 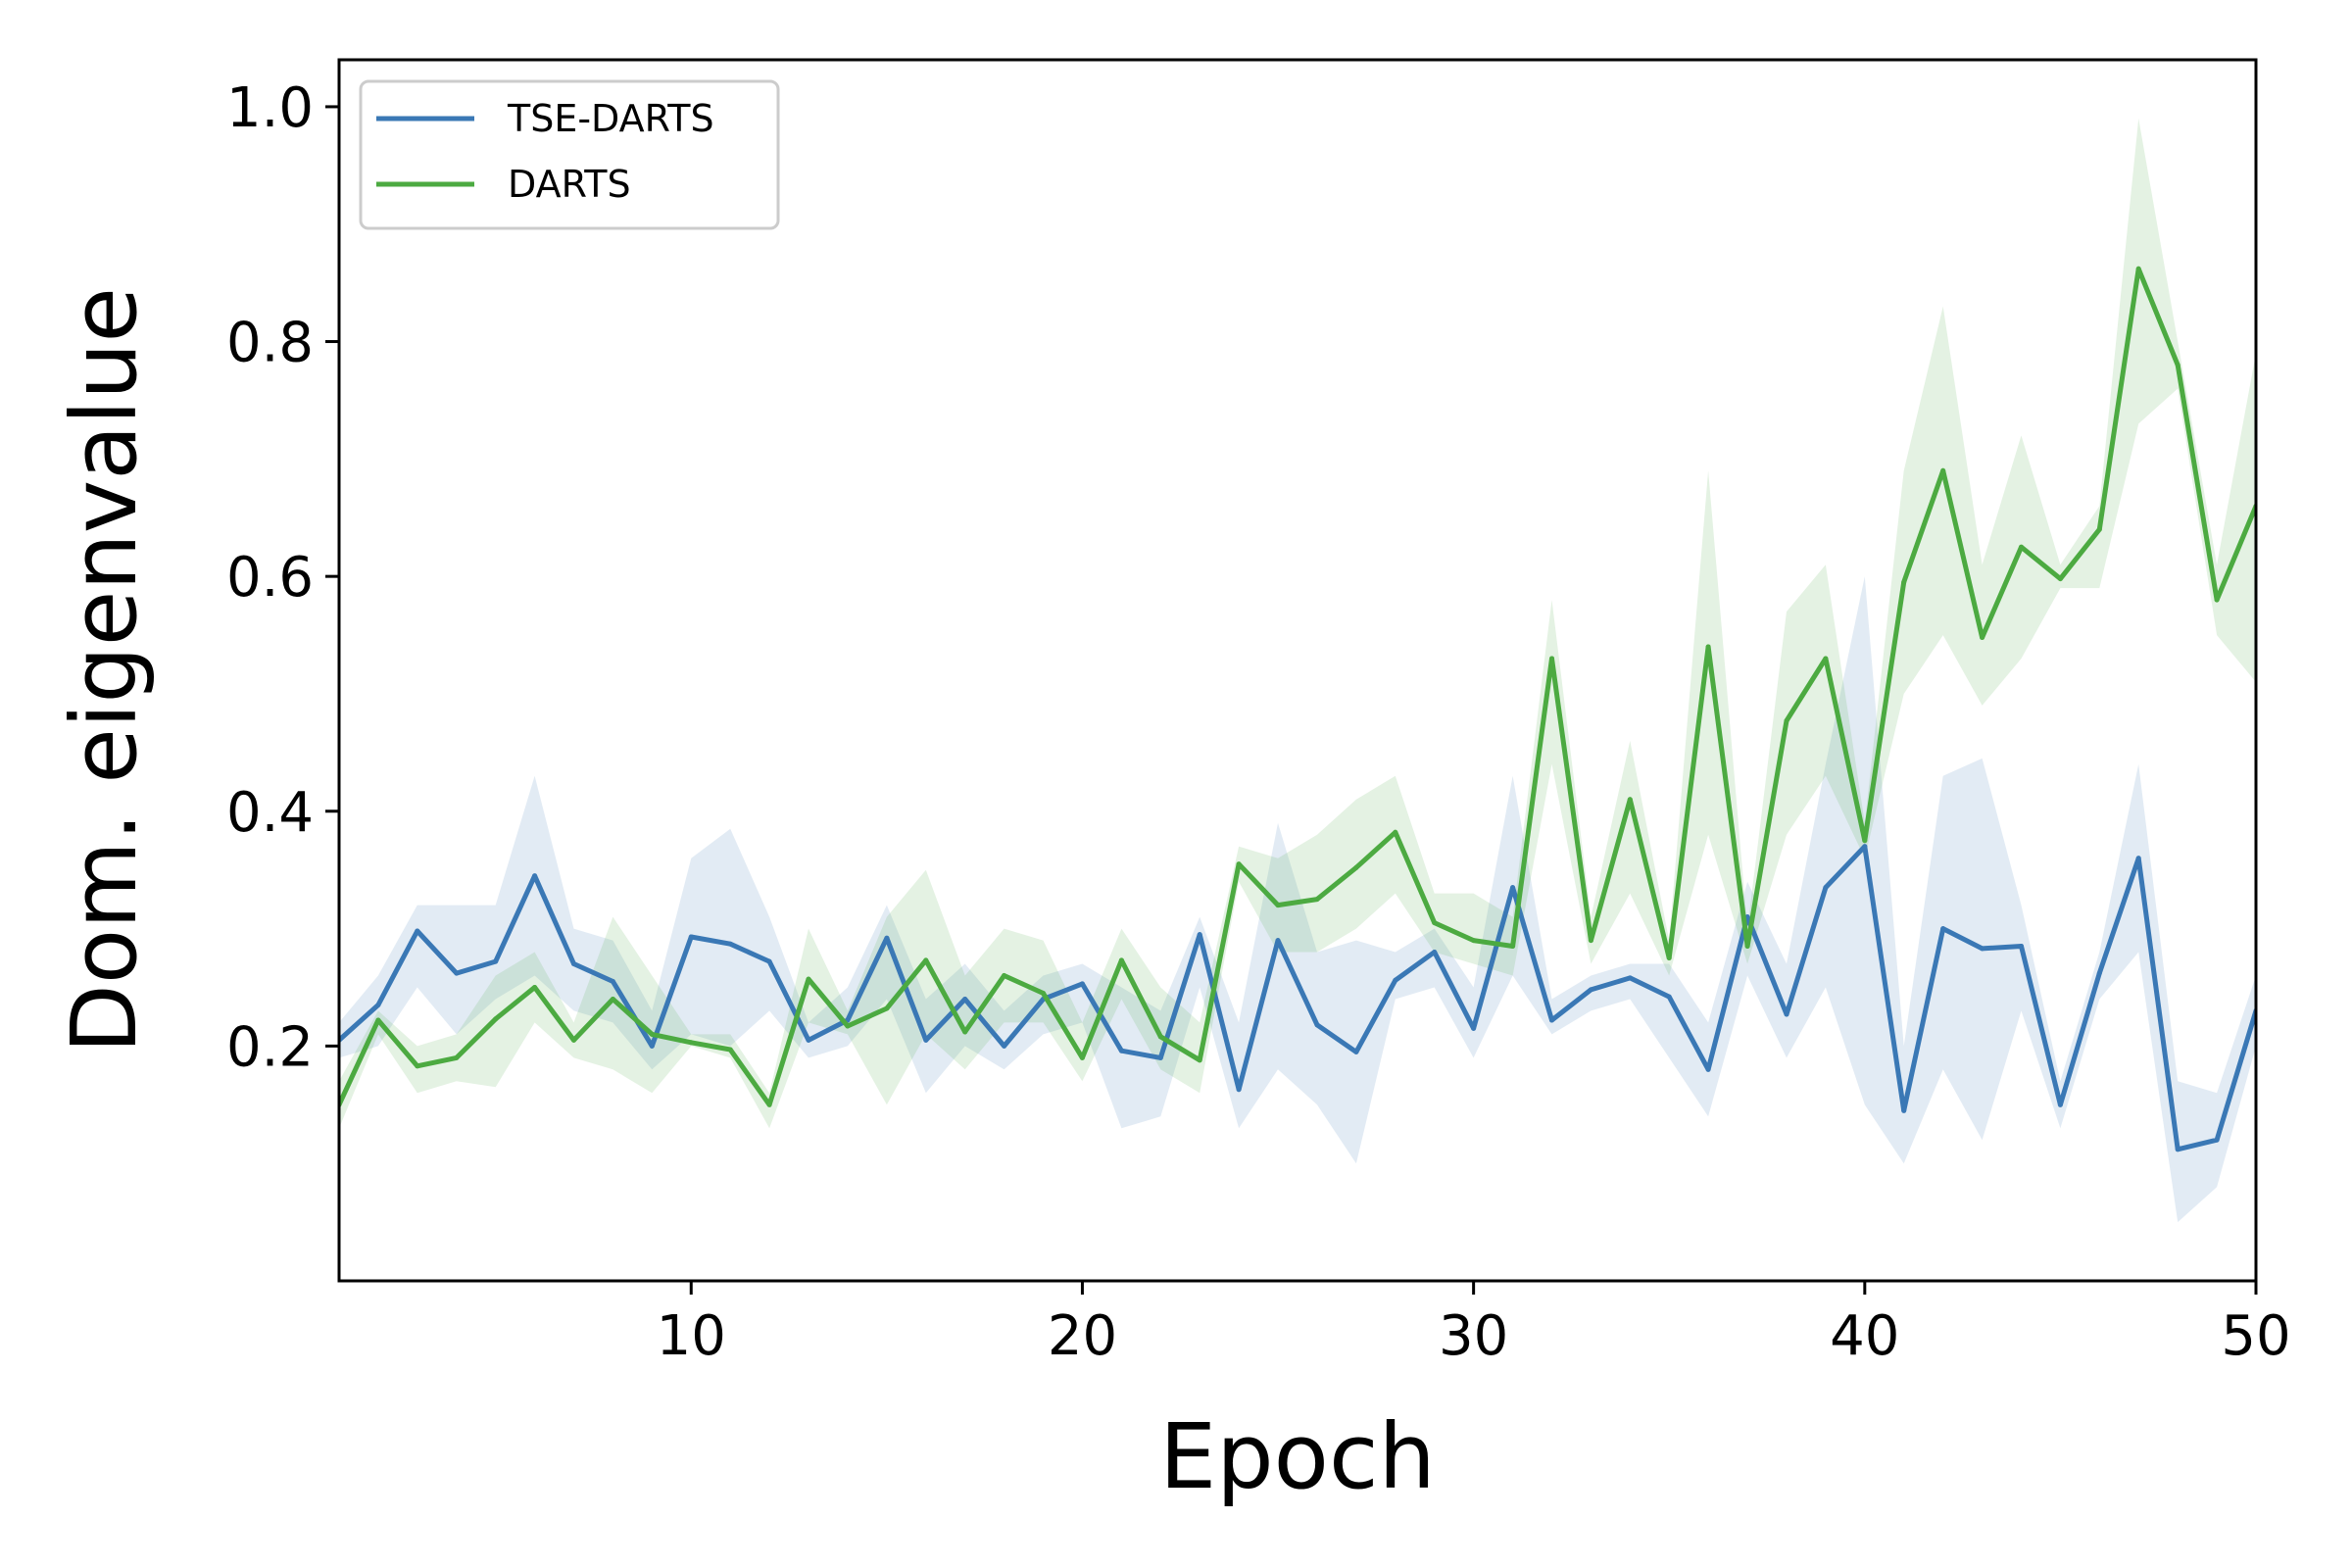 I want to click on x-tick-label: 20, so click(x=1082, y=1336).